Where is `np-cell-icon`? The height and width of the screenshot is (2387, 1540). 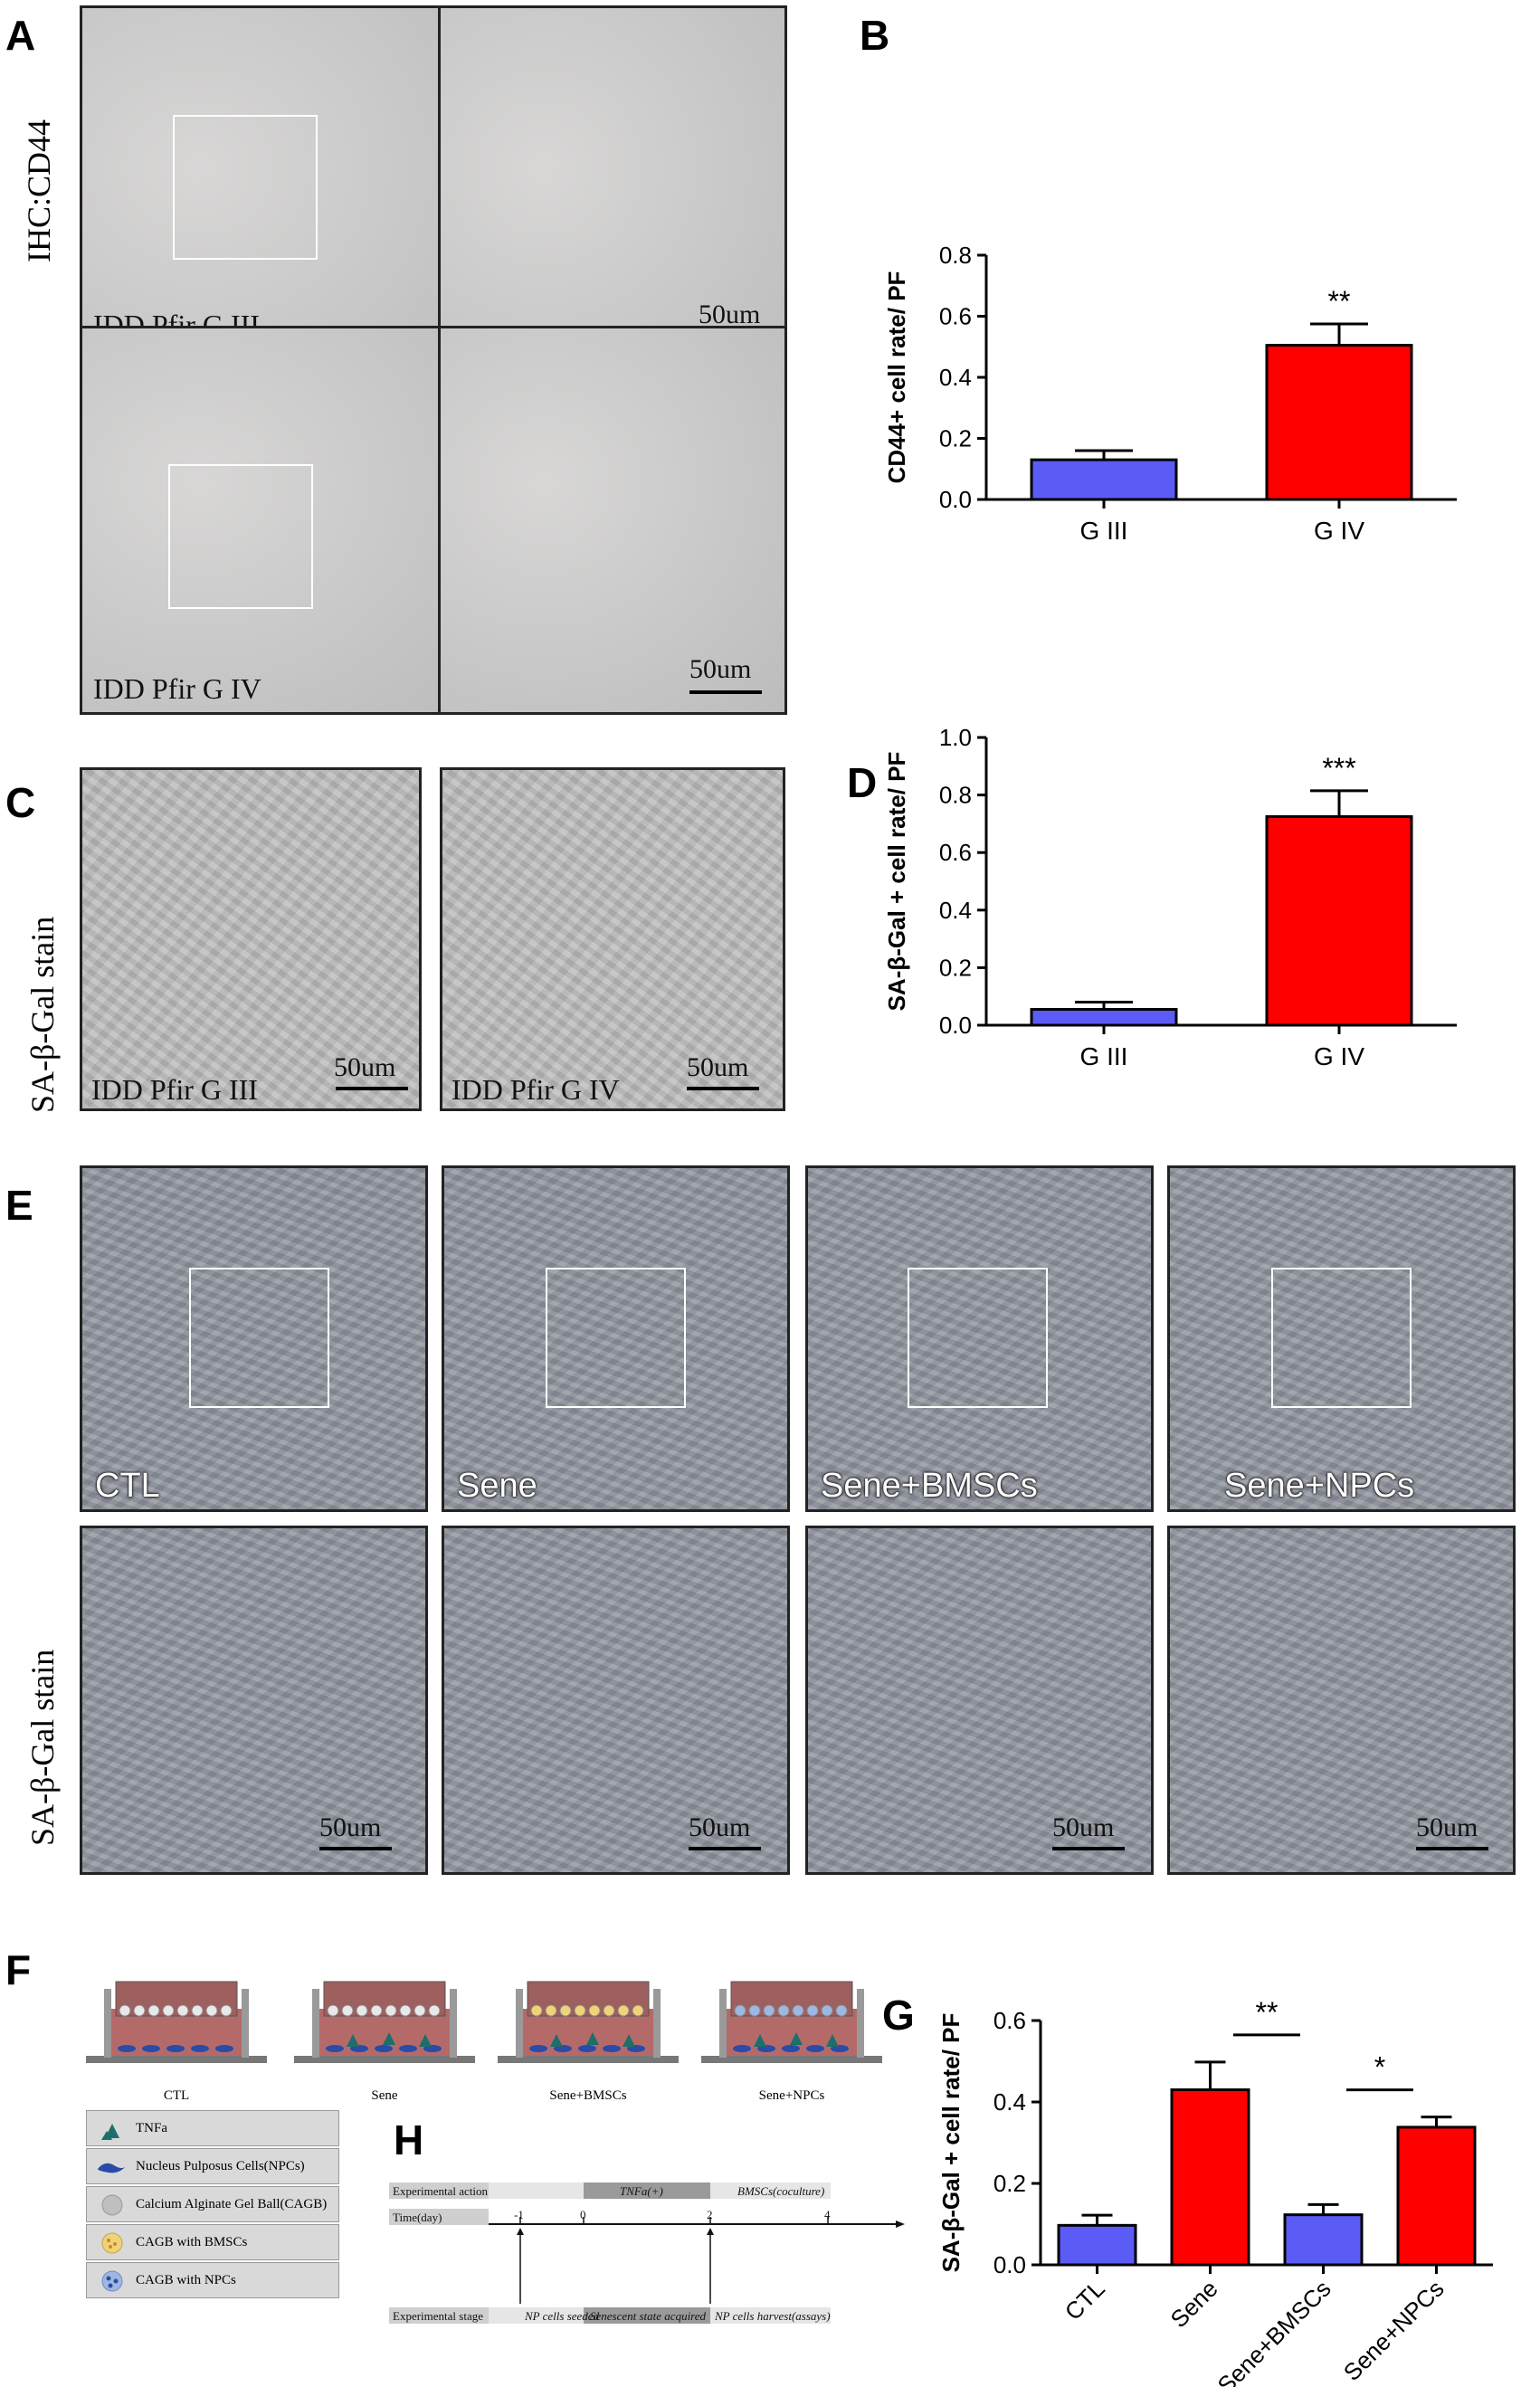
np-cell-icon is located at coordinates (113, 2168).